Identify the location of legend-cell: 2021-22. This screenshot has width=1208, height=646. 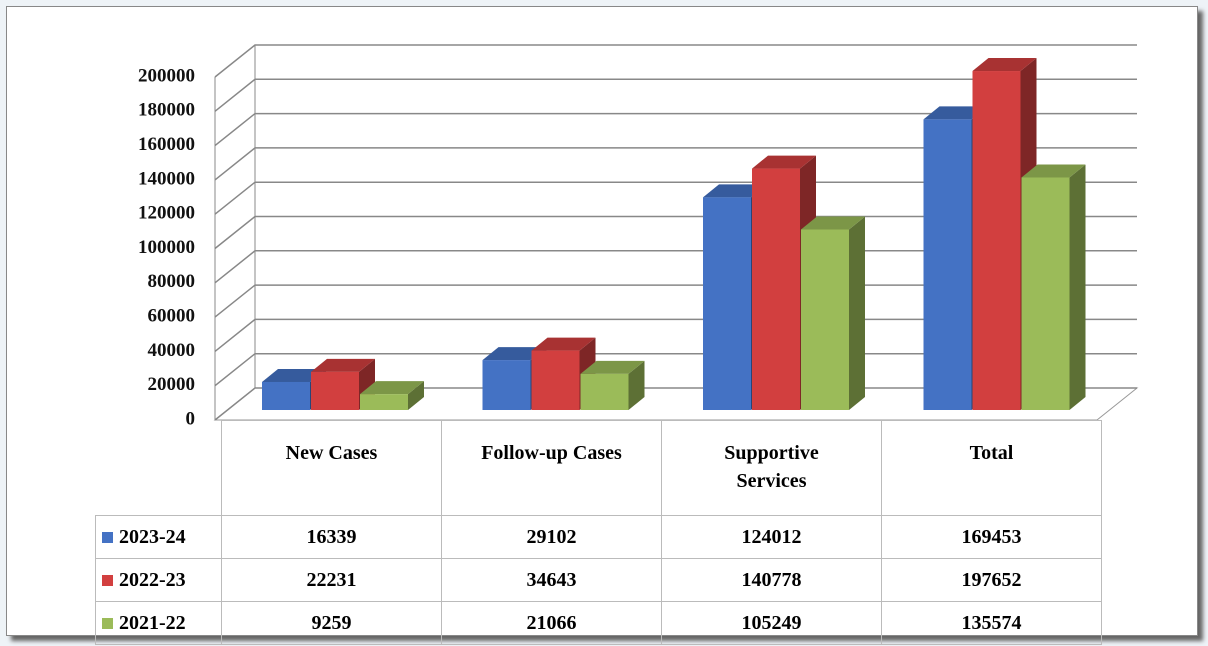
(158, 623).